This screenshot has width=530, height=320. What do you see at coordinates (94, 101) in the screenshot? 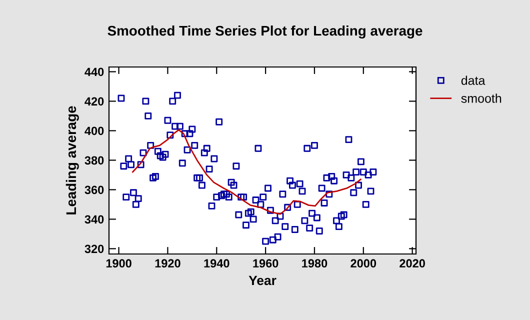
I see `y-tick-label: 420` at bounding box center [94, 101].